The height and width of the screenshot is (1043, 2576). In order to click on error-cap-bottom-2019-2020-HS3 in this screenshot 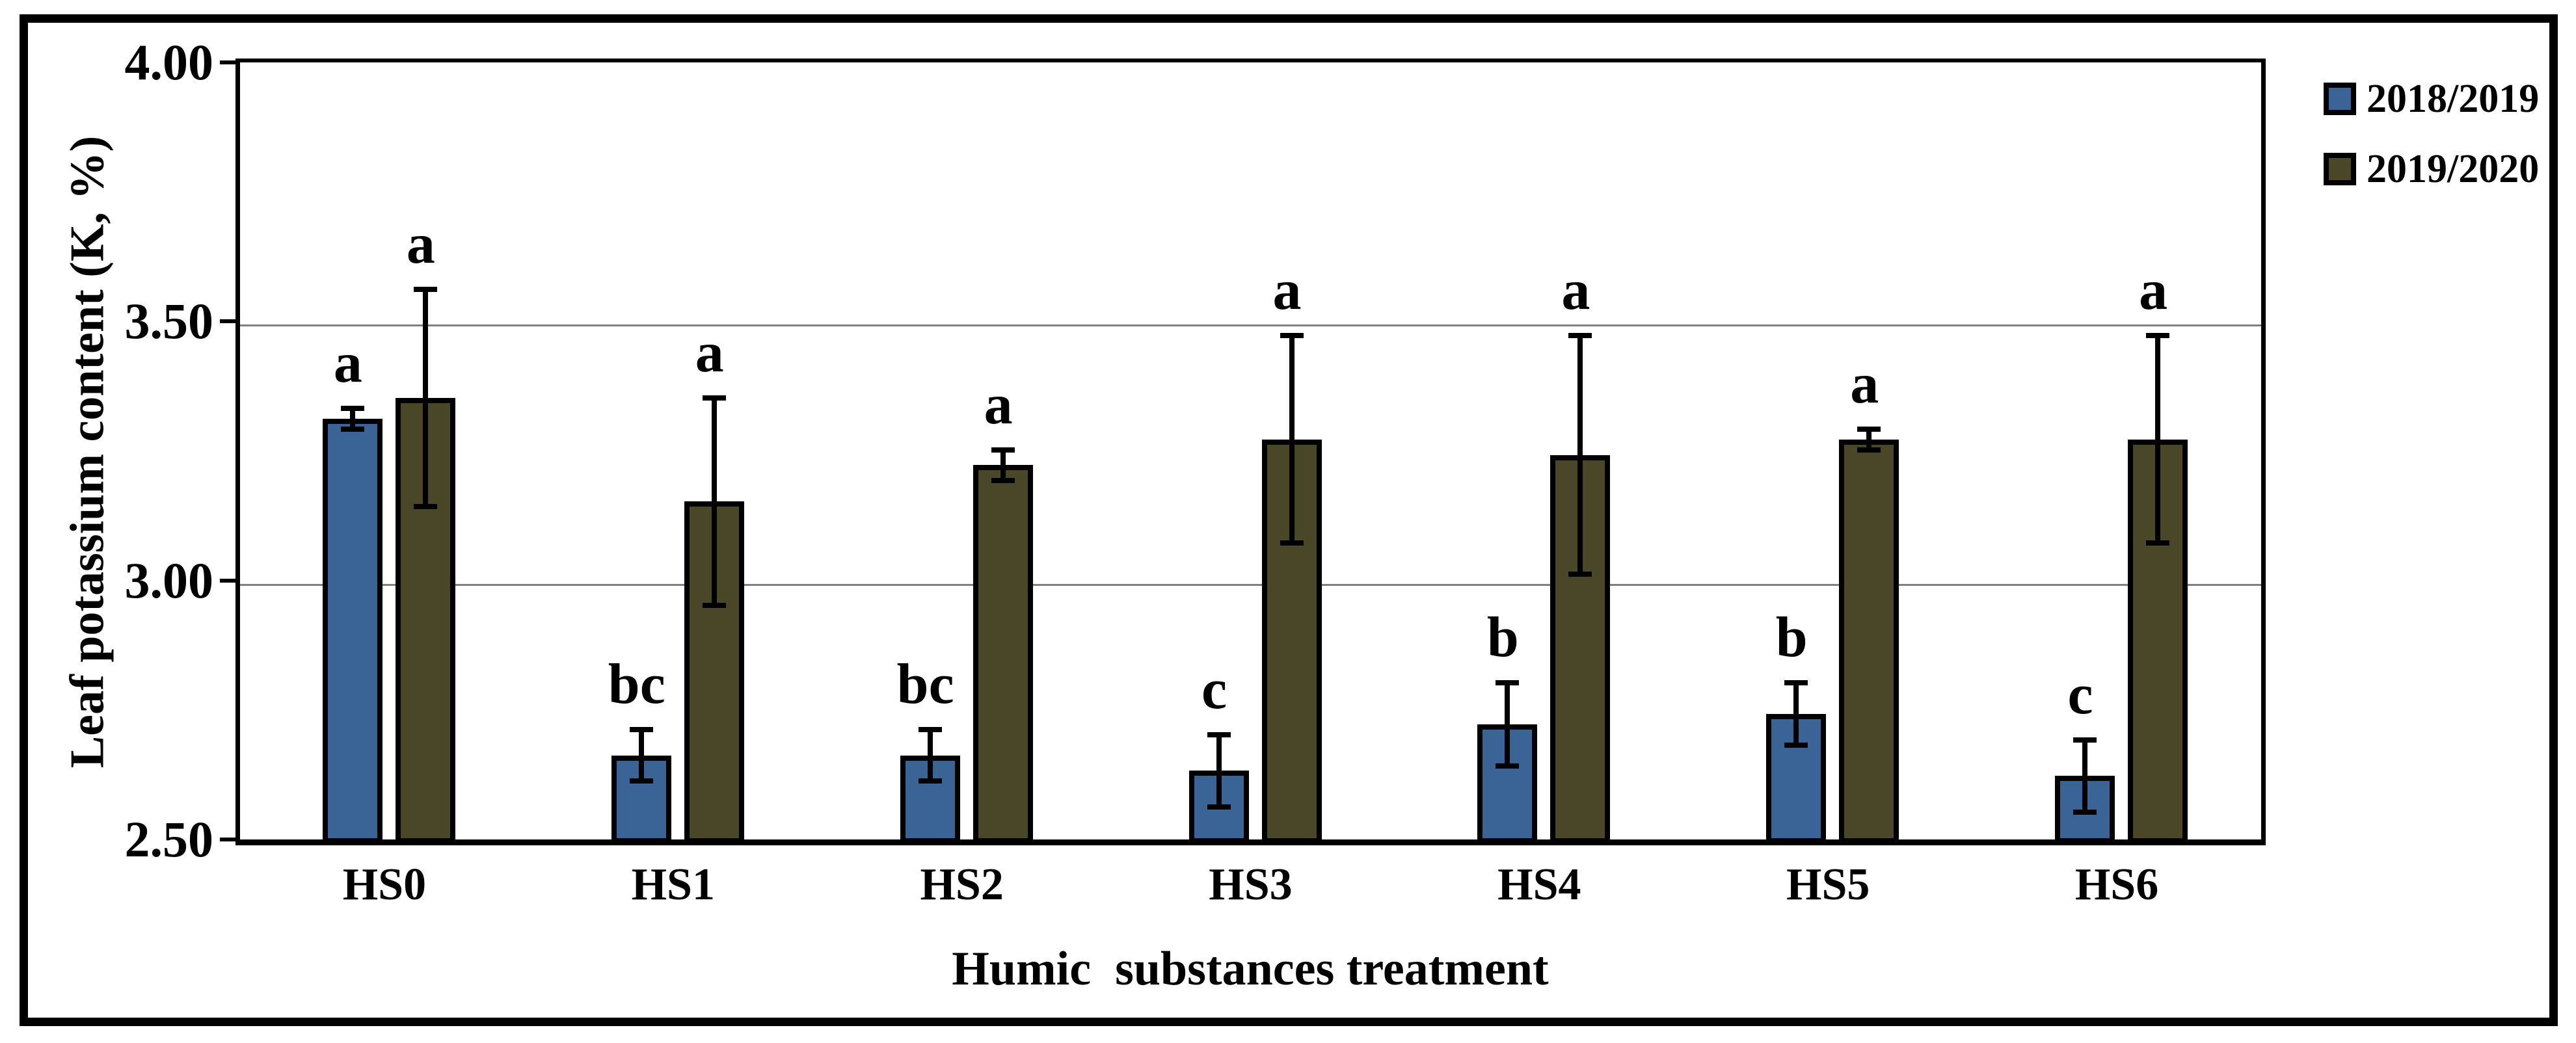, I will do `click(1292, 543)`.